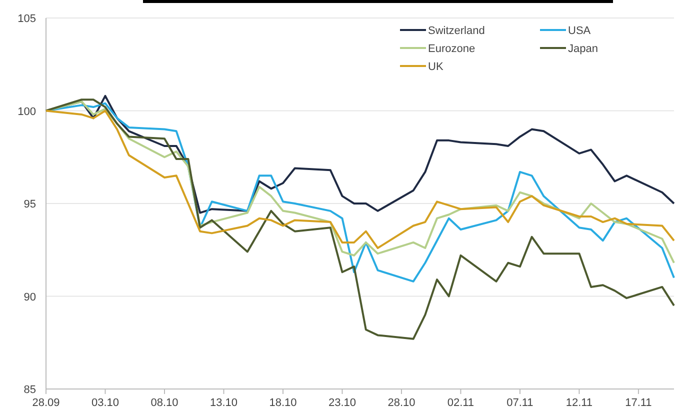  What do you see at coordinates (460, 403) in the screenshot?
I see `x-tick-label: 02.11` at bounding box center [460, 403].